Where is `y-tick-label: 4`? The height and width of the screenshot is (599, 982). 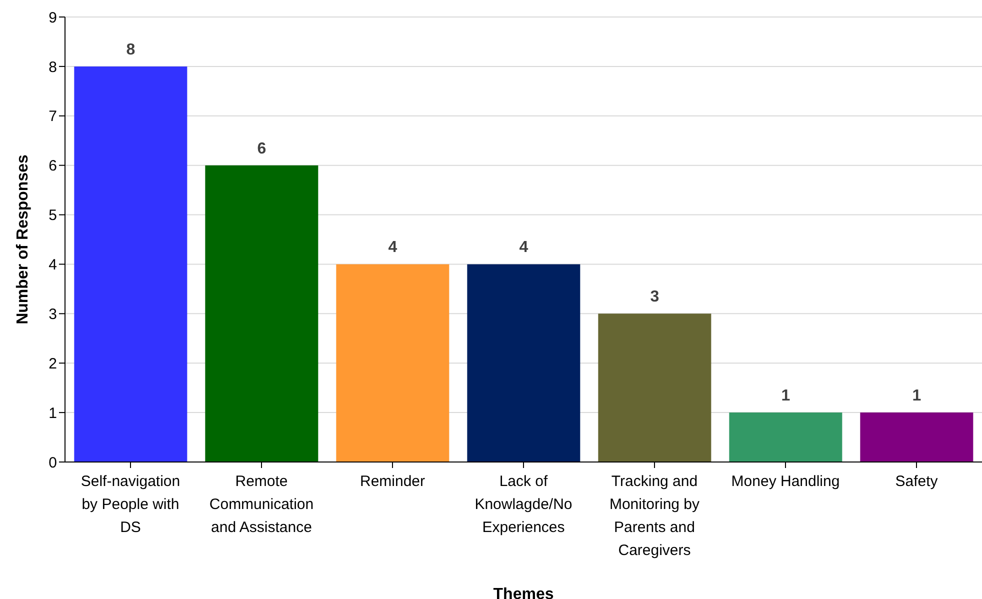 y-tick-label: 4 is located at coordinates (52, 265).